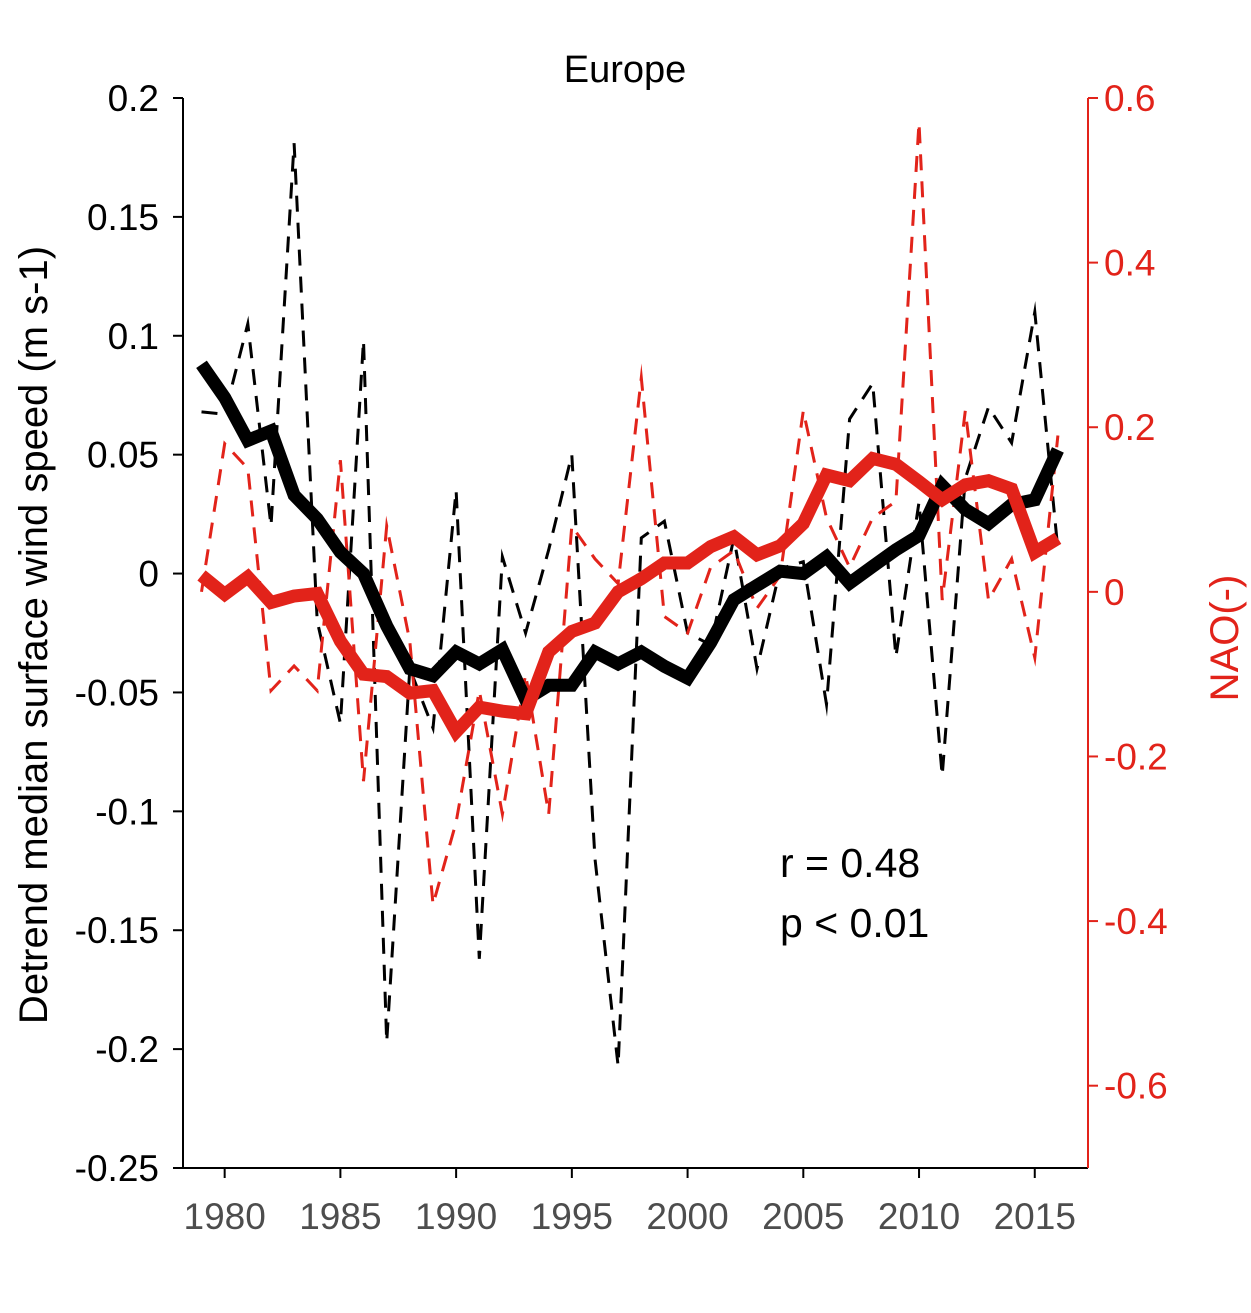  What do you see at coordinates (129, 633) in the screenshot?
I see `left-axis-ticks: 0.2 0.15 0.1 0.05 0 -0.05 -0.1 -0.15 -0.2 -0.25` at bounding box center [129, 633].